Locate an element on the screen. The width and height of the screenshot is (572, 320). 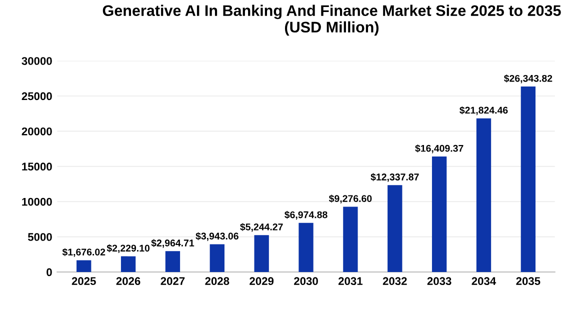
x-tick-label: 2033 is located at coordinates (439, 281).